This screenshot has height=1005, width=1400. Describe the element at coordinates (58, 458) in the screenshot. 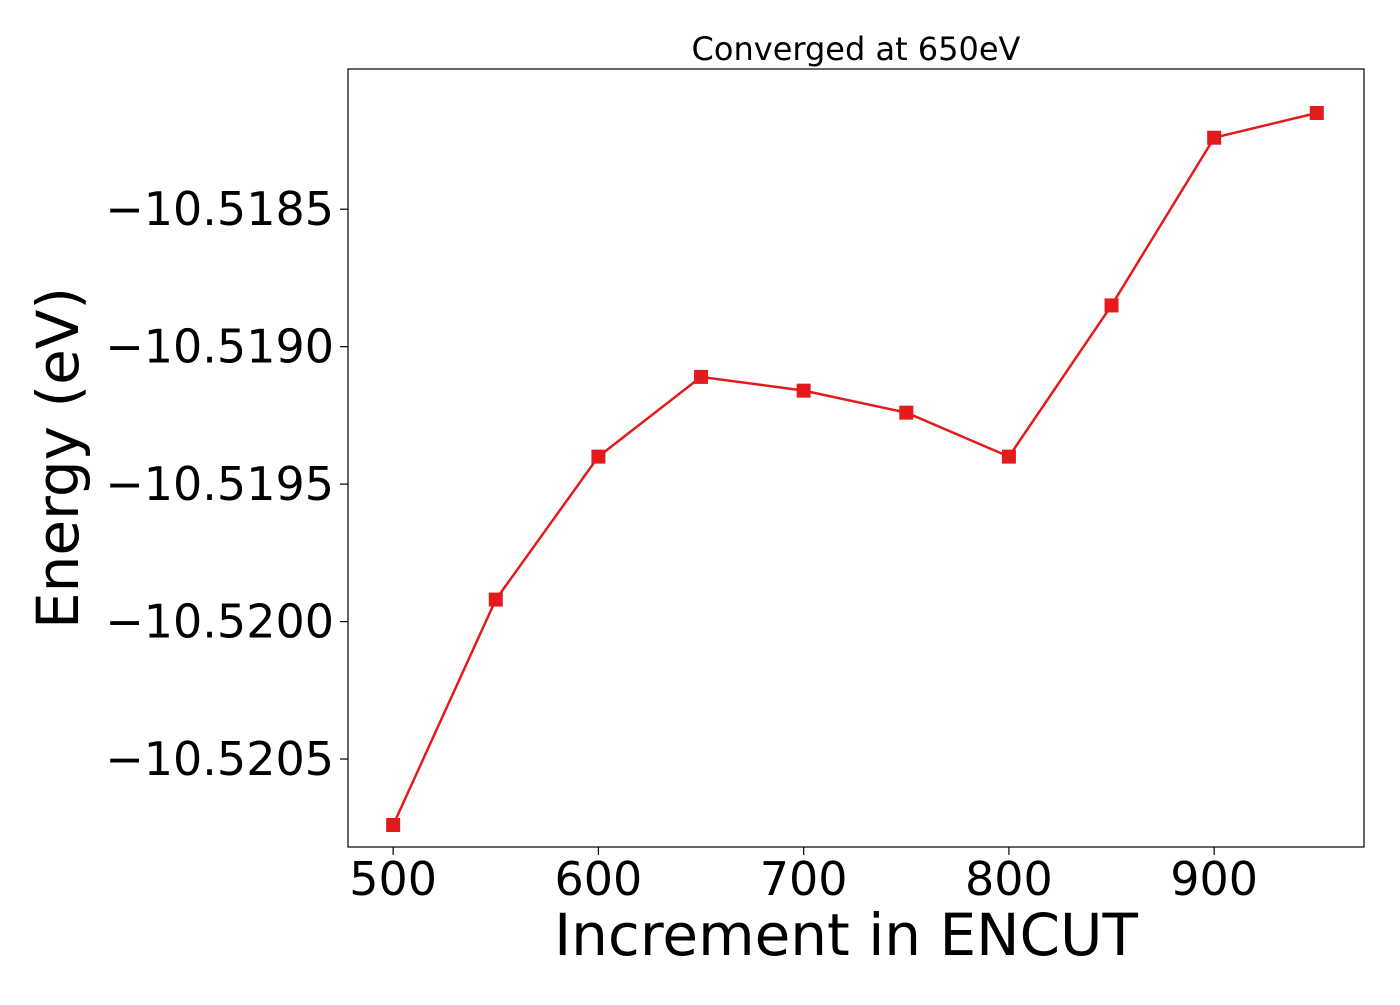

I see `y-axis-title: Energy (eV)` at that location.